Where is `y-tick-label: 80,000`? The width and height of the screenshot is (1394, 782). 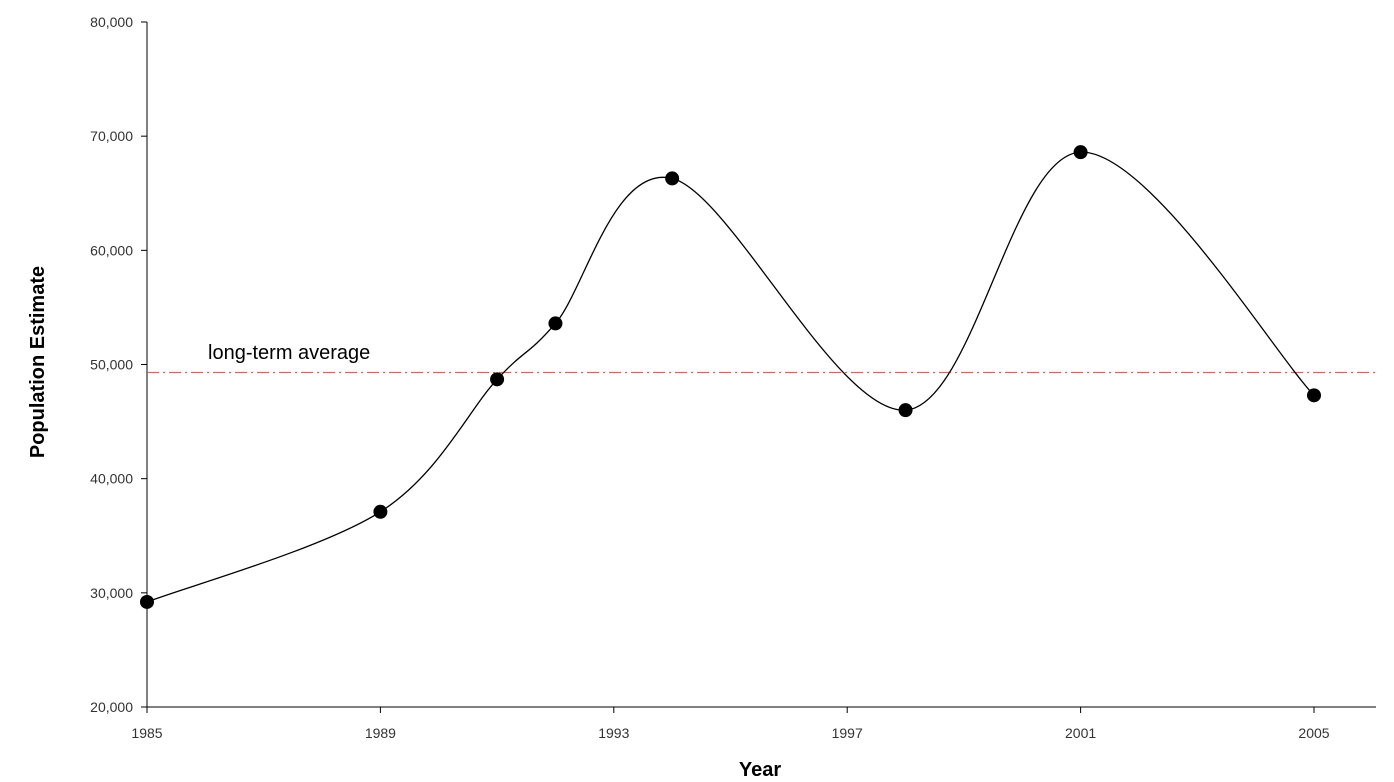 y-tick-label: 80,000 is located at coordinates (111, 22).